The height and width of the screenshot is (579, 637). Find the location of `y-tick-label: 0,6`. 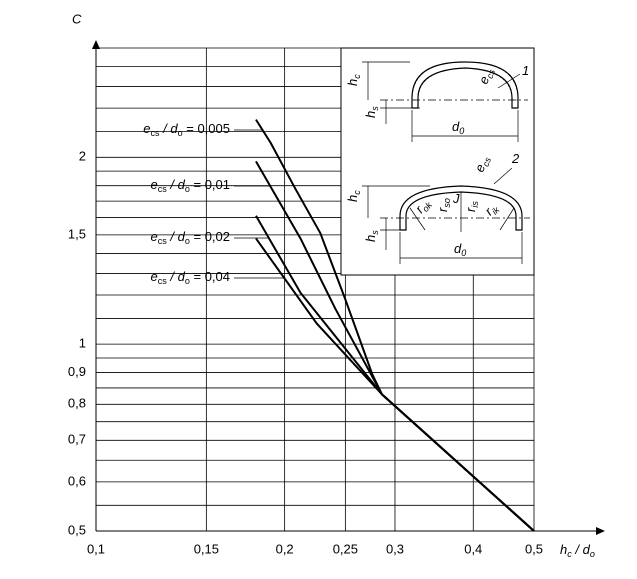

y-tick-label: 0,6 is located at coordinates (77, 480).